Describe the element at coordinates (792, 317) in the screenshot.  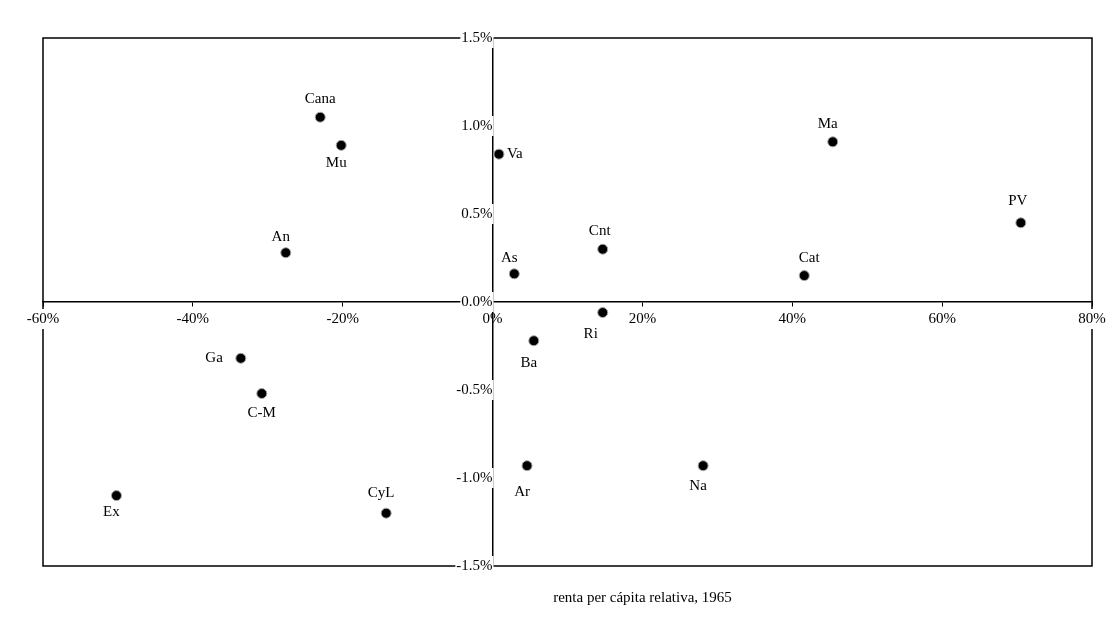
I see `x-tick-label: 40%` at that location.